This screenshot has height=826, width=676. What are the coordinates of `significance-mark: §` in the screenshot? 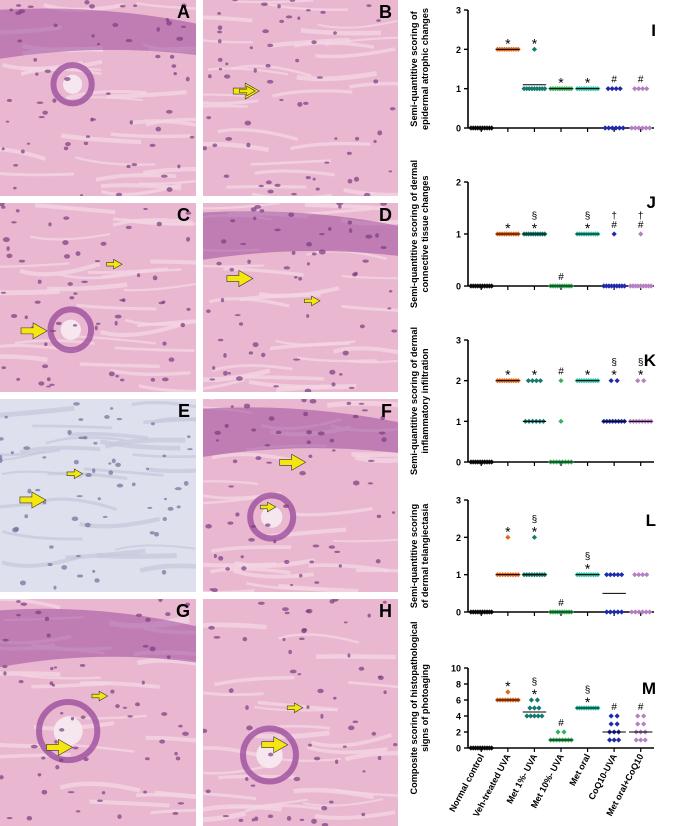 It's located at (588, 557).